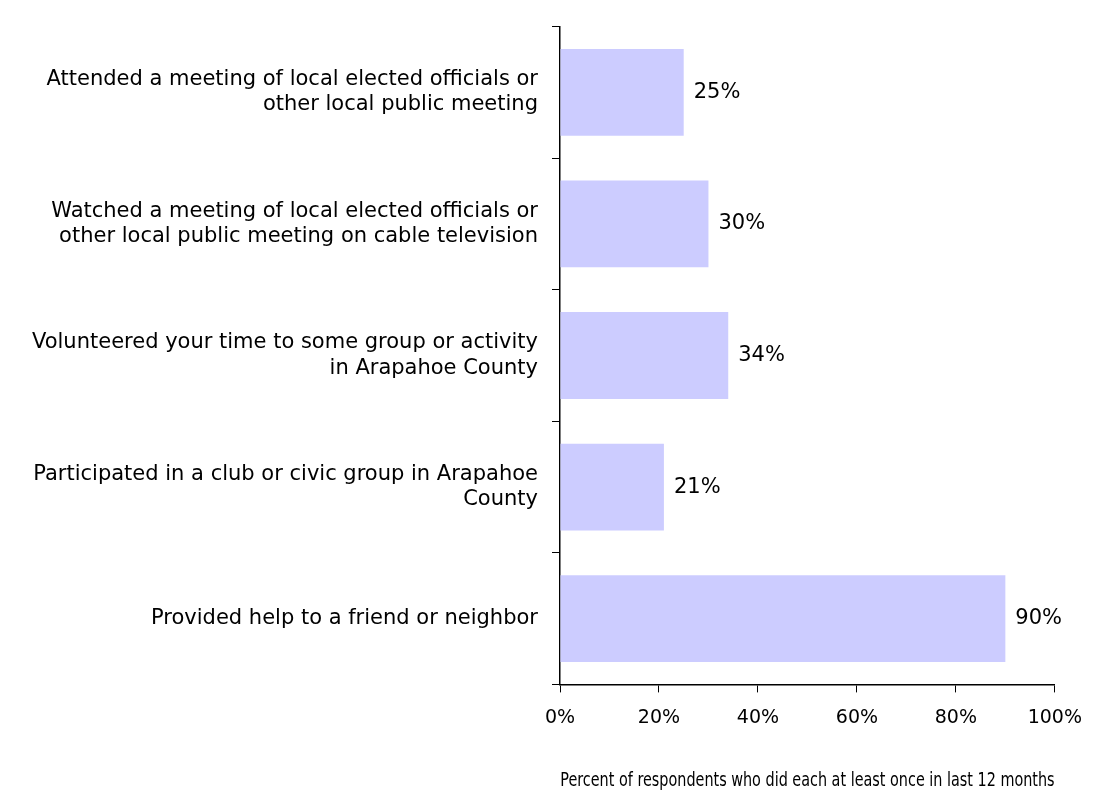 Image resolution: width=1096 pixels, height=802 pixels. Describe the element at coordinates (761, 353) in the screenshot. I see `data-label: 34%` at that location.